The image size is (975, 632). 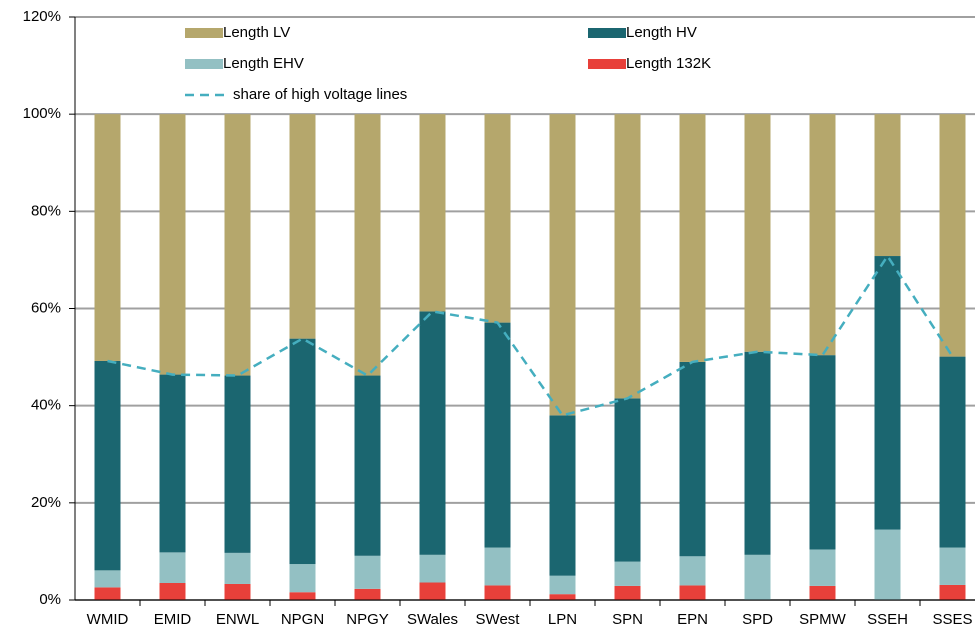 I want to click on legend-label: Length 132K, so click(x=668, y=63).